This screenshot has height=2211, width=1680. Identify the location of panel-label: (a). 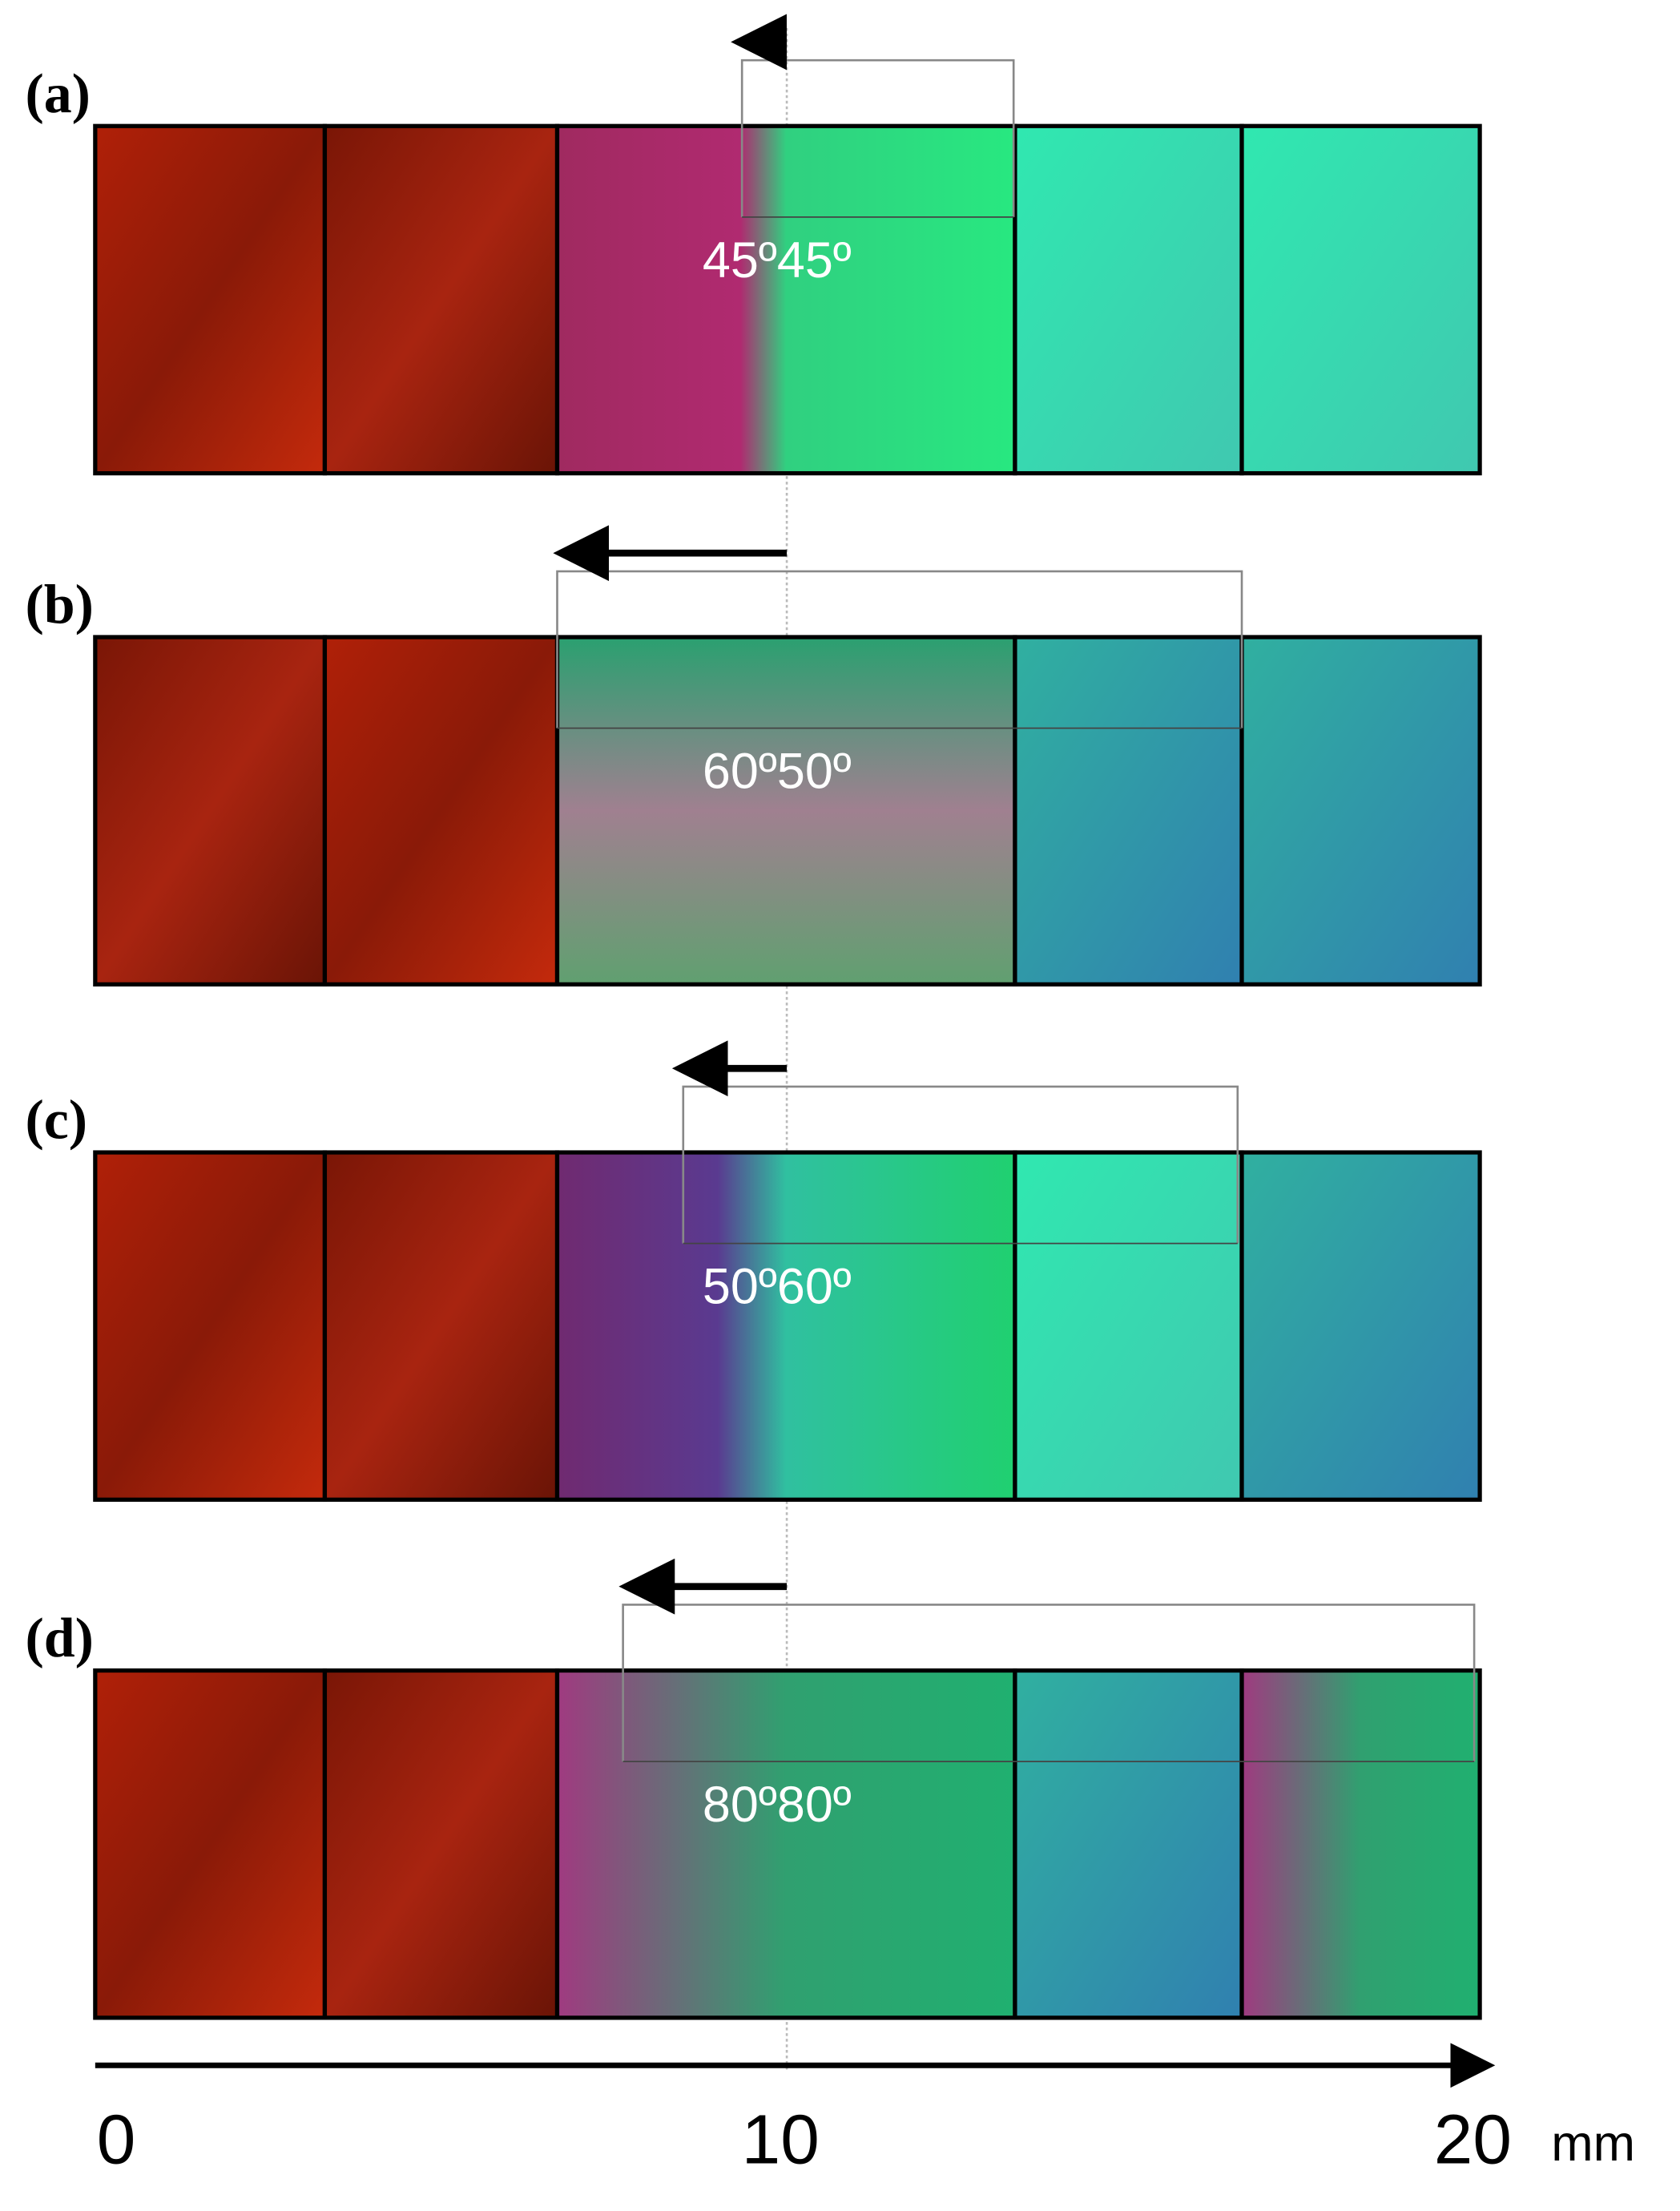
(58, 94).